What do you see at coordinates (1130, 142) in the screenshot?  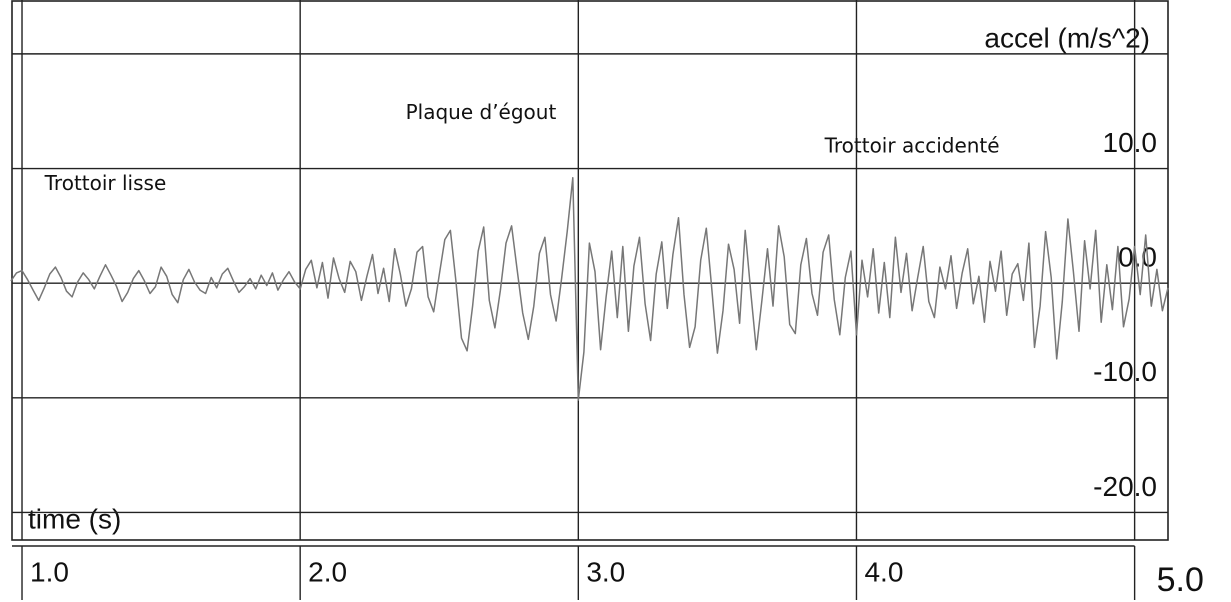 I see `y-tick-label: 10.0` at bounding box center [1130, 142].